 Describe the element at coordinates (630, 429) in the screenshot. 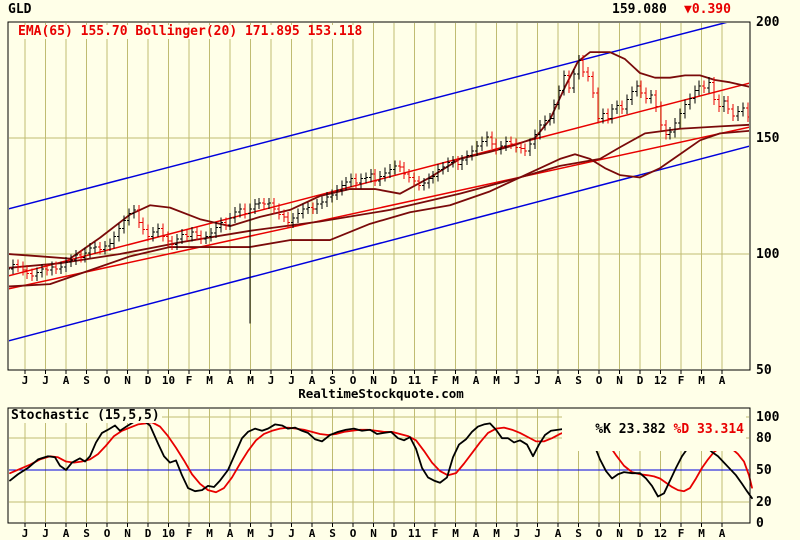

I see `stochastic-k-value: %K 23.382` at that location.